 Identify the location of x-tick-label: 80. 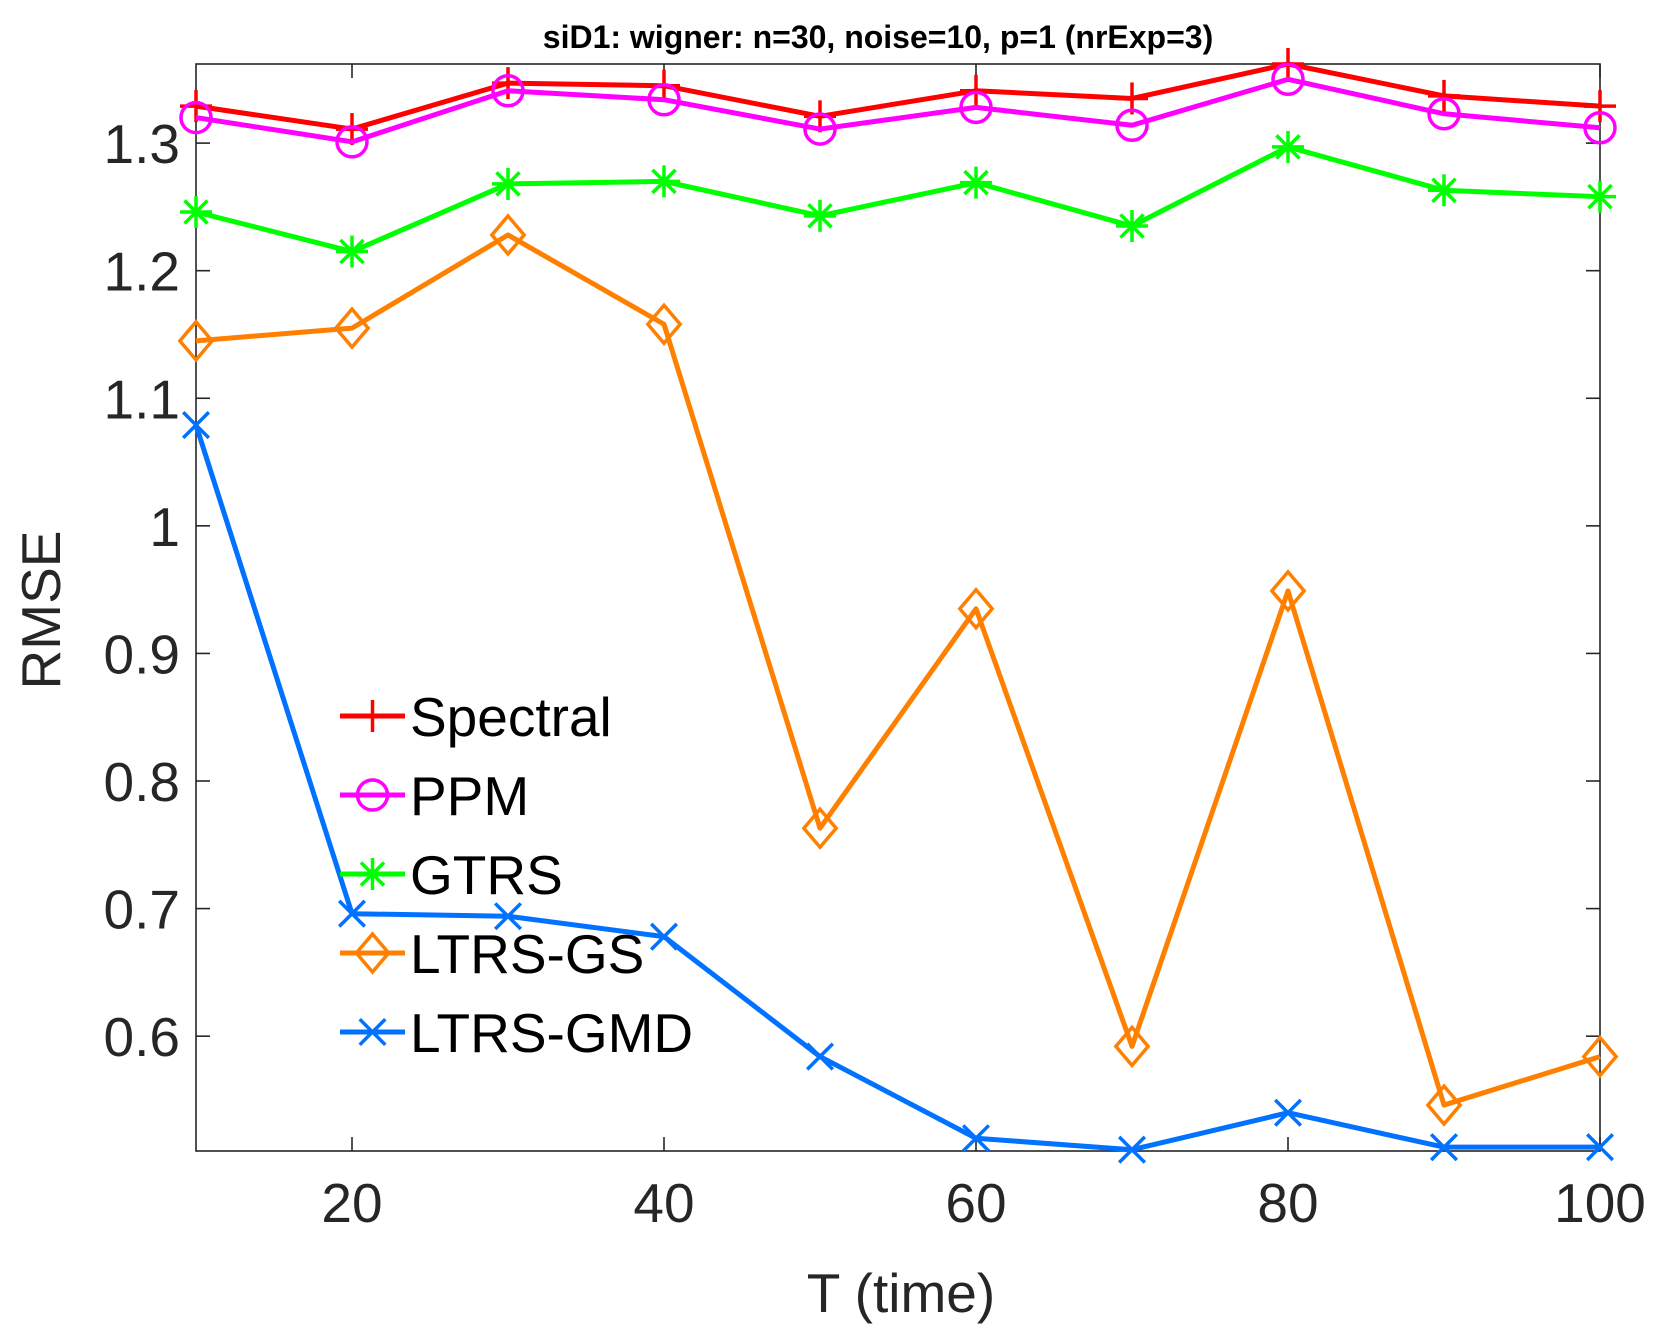
(1287, 1203).